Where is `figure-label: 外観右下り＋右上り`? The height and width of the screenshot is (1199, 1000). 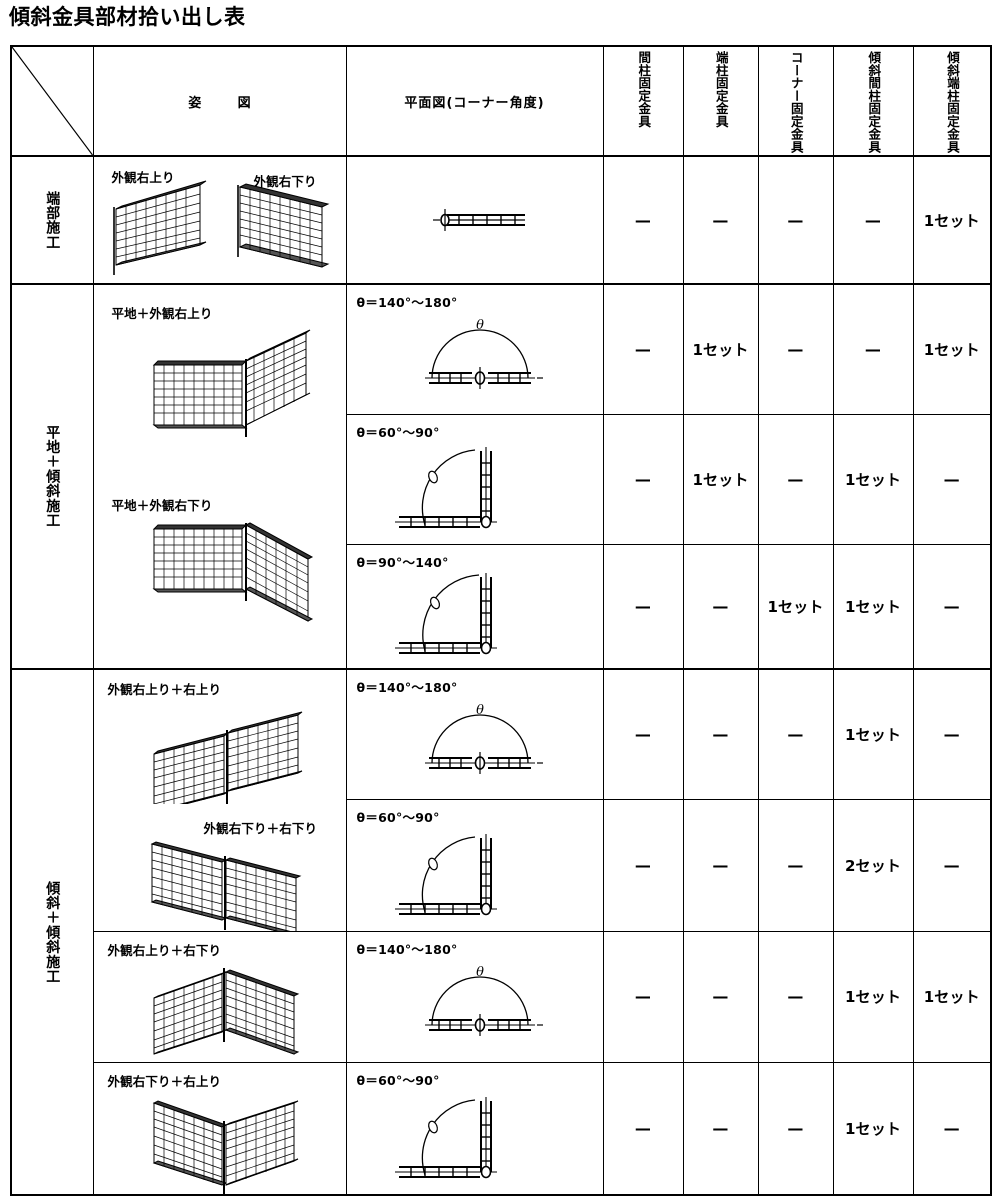 figure-label: 外観右下り＋右上り is located at coordinates (164, 1081).